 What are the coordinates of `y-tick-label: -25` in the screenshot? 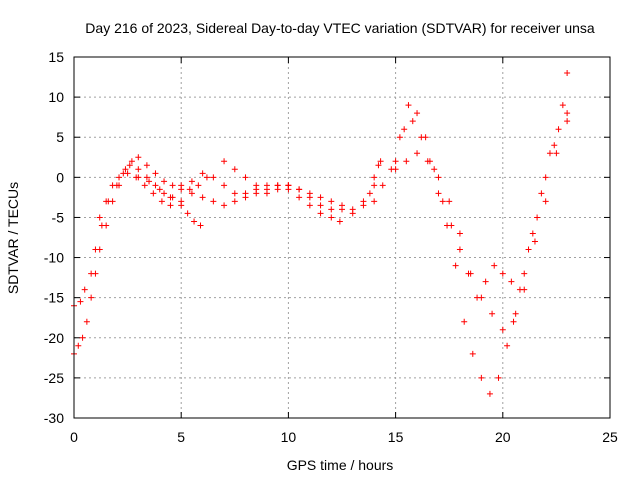 It's located at (54, 378).